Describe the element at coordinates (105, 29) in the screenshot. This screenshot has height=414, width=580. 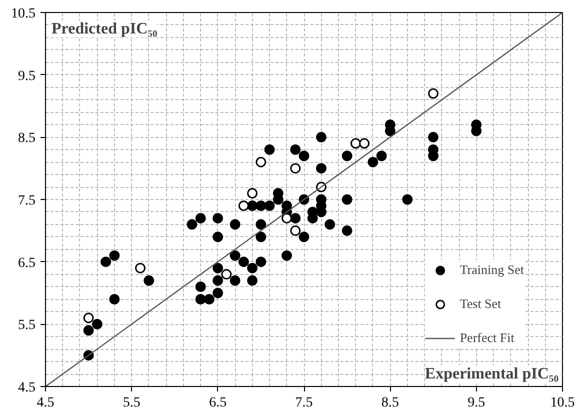
I see `y-axis-title: Predicted pIC₅₀` at that location.